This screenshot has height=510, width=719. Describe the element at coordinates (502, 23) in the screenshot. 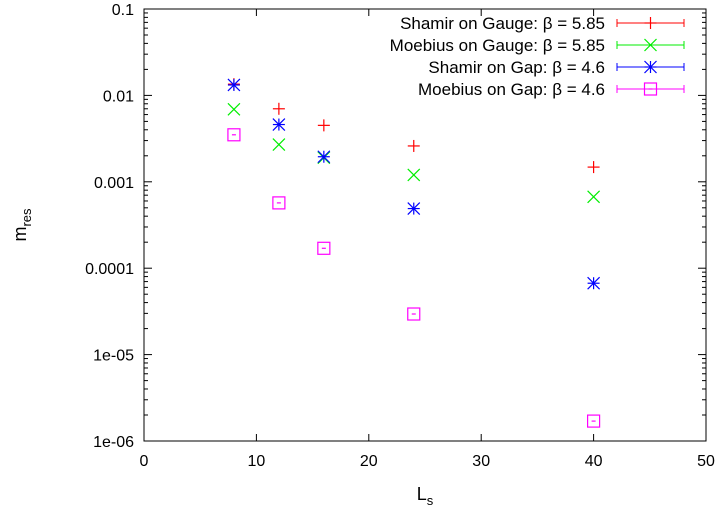

I see `legend-label: Shamir on Gauge: β = 5.85` at that location.